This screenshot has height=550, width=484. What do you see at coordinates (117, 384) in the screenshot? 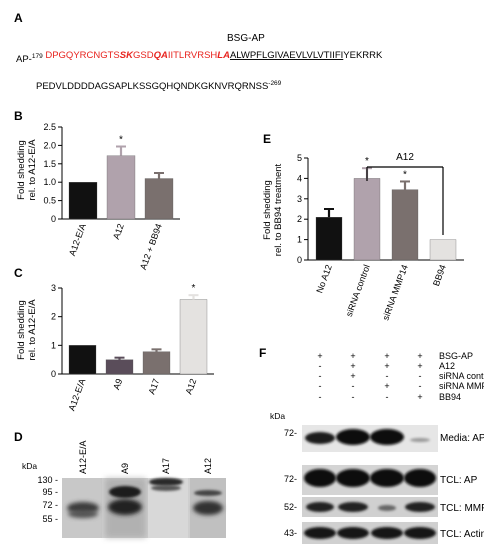
I see `category-label: A9` at bounding box center [117, 384].